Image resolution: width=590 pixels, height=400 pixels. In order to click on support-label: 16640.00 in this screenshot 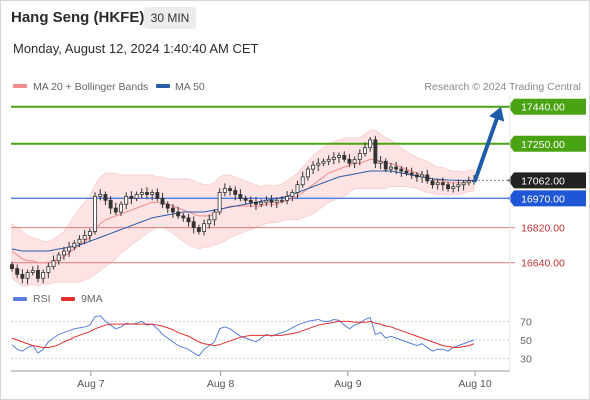, I will do `click(543, 264)`.